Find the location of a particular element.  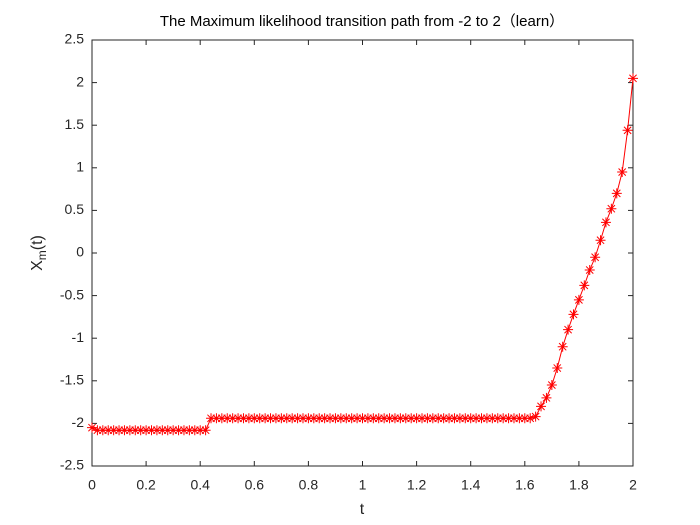

y-tick-label: 0.5 is located at coordinates (75, 209).